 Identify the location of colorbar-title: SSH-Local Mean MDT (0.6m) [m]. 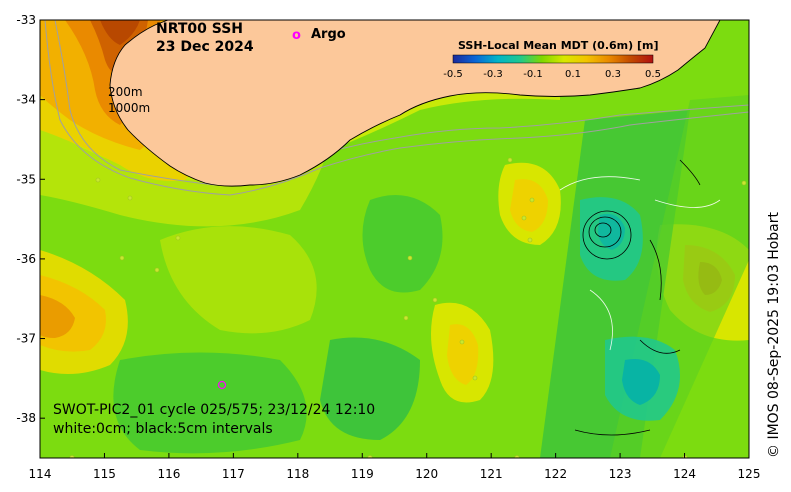
(558, 45).